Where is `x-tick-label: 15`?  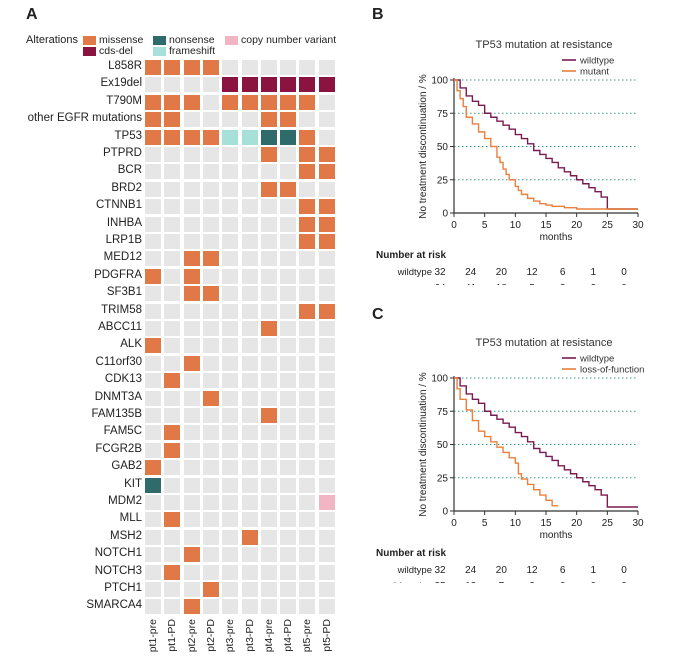 x-tick-label: 15 is located at coordinates (546, 523).